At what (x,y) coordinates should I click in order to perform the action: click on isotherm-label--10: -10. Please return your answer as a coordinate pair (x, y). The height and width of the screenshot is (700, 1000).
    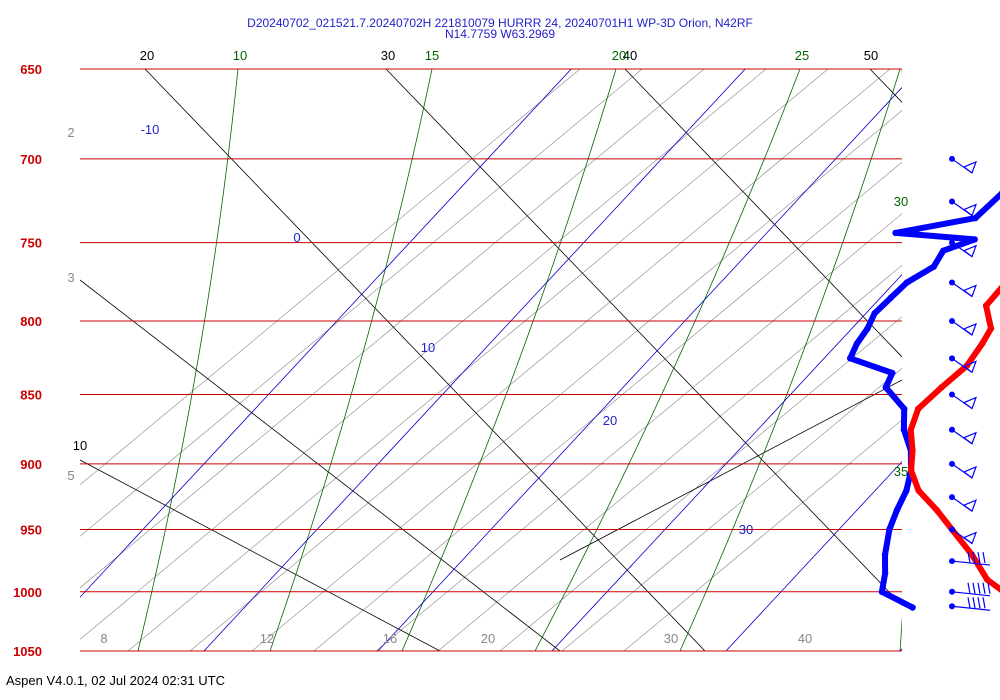
    Looking at the image, I should click on (150, 129).